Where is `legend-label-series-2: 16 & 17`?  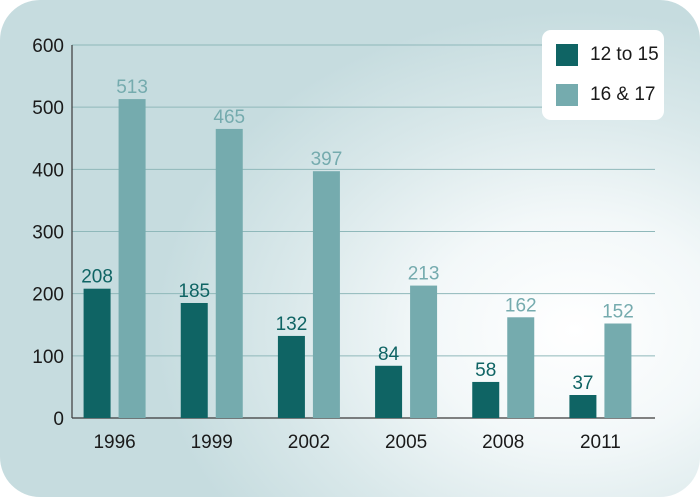 legend-label-series-2: 16 & 17 is located at coordinates (623, 94).